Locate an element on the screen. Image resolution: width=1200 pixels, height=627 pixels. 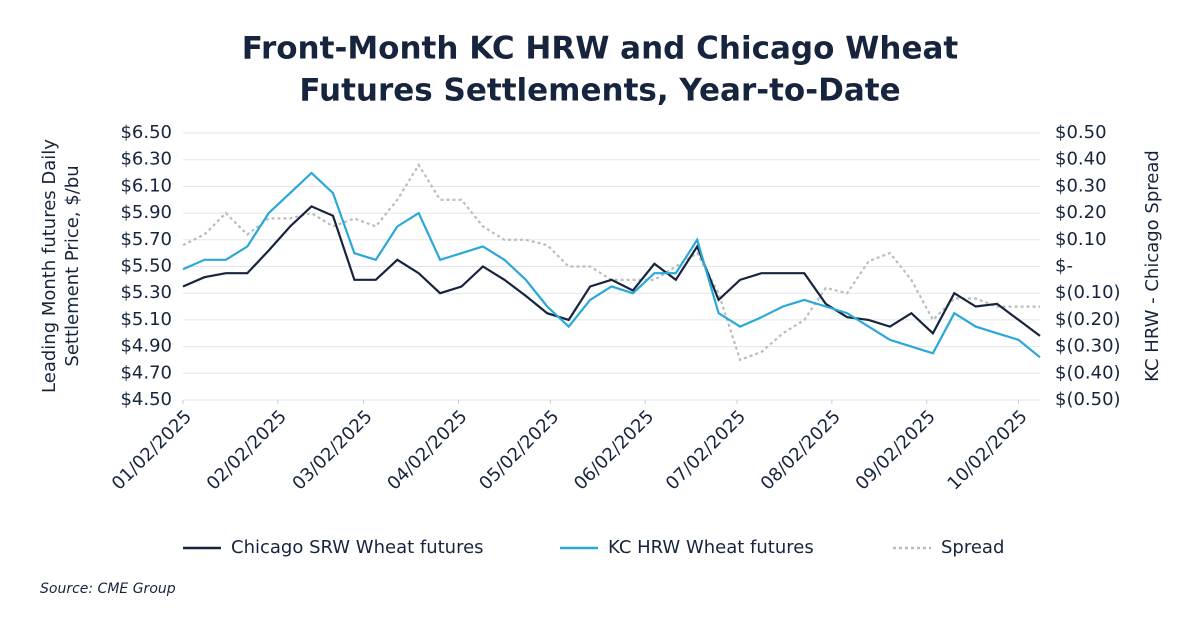
y-axis-title: Leading Month futures Daily is located at coordinates (49, 266).